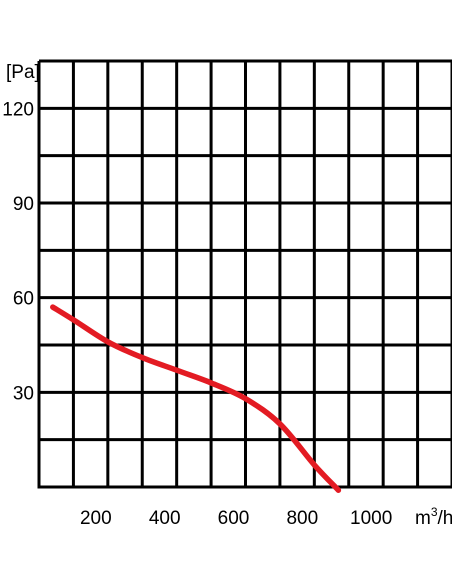  Describe the element at coordinates (445, 518) in the screenshot. I see `x-axis-label-tail: /h` at that location.